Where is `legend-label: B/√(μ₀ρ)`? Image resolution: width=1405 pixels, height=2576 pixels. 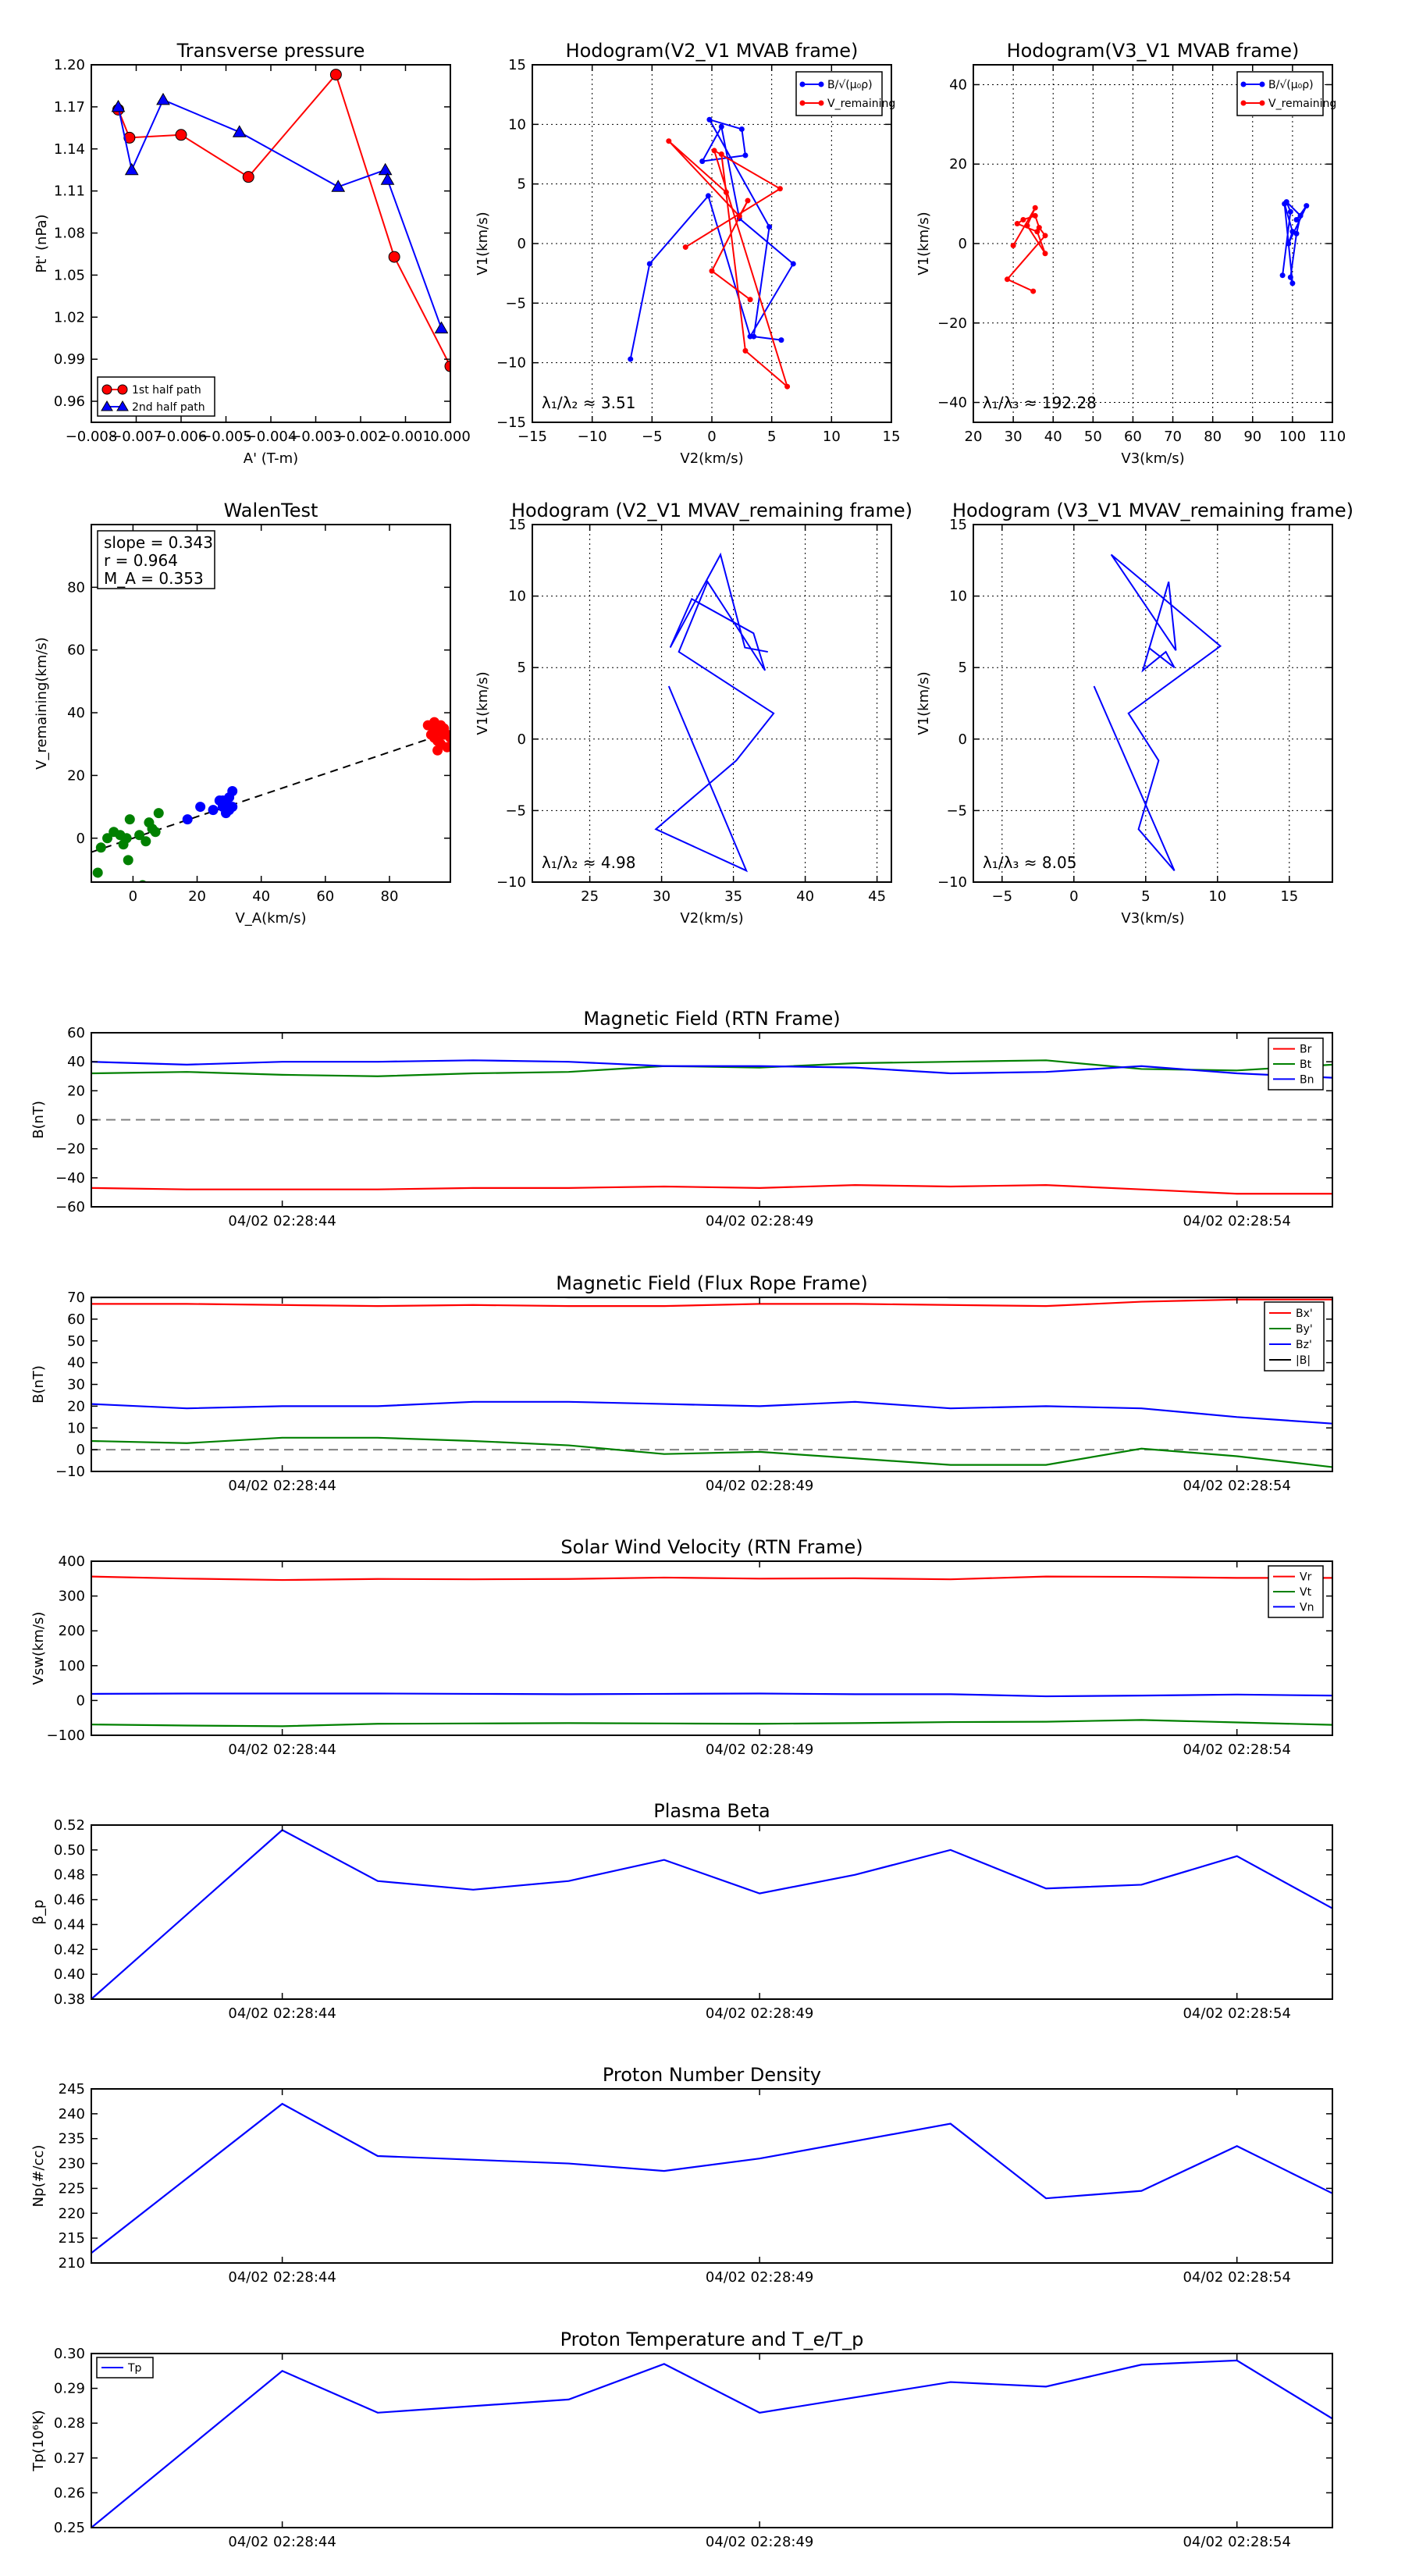
legend-label: B/√(μ₀ρ) is located at coordinates (1291, 85).